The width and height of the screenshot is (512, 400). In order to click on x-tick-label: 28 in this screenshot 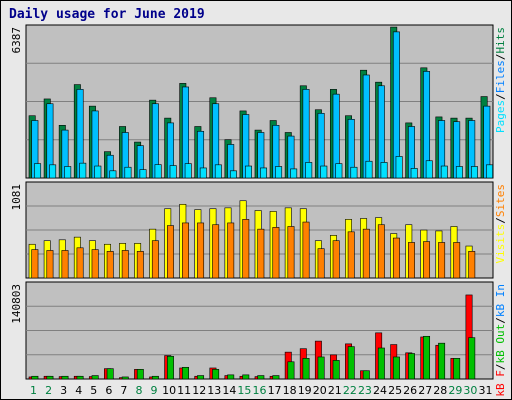, I will do `click(440, 390)`.